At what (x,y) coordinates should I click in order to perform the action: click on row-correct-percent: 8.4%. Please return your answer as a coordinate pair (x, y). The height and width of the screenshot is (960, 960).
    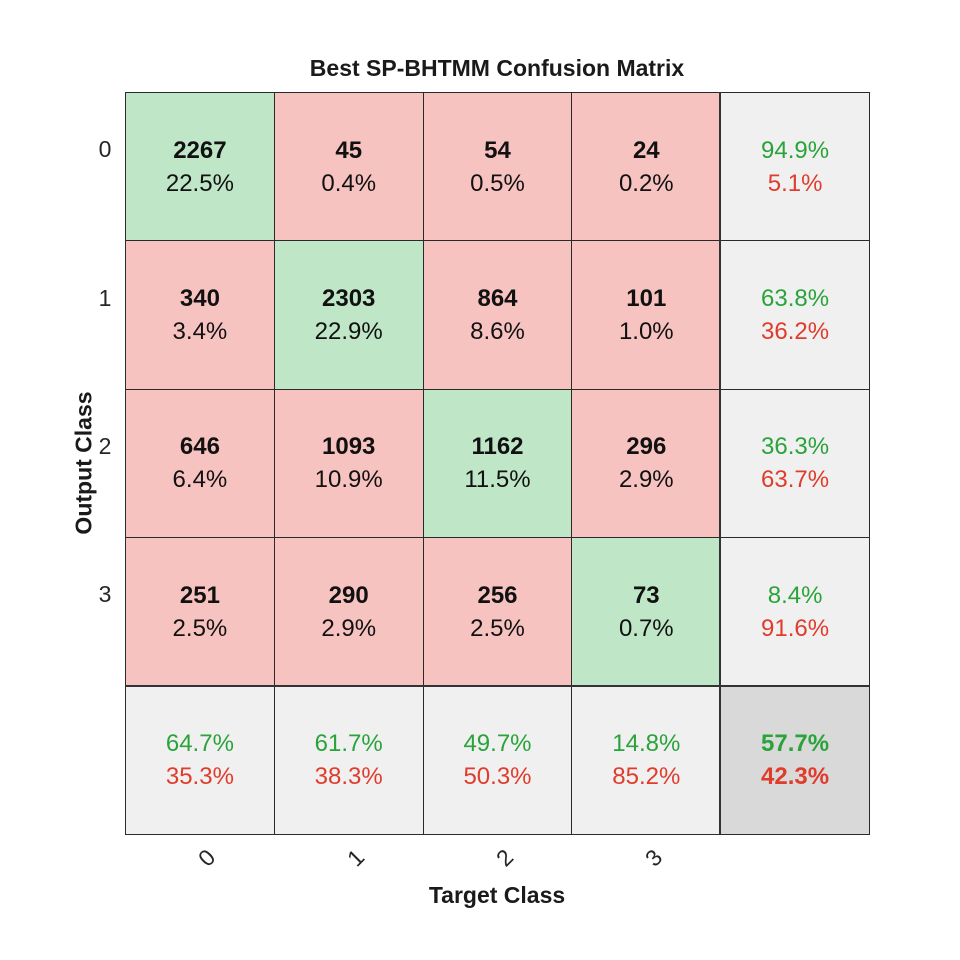
    Looking at the image, I should click on (795, 595).